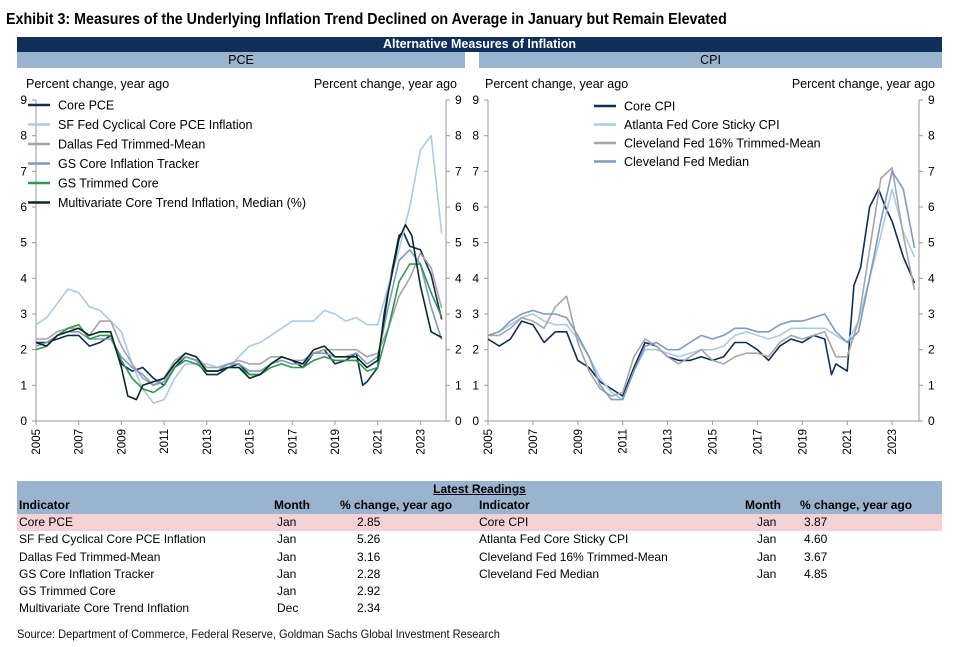 The image size is (953, 647). I want to click on latest-readings-title: Latest Readings, so click(479, 489).